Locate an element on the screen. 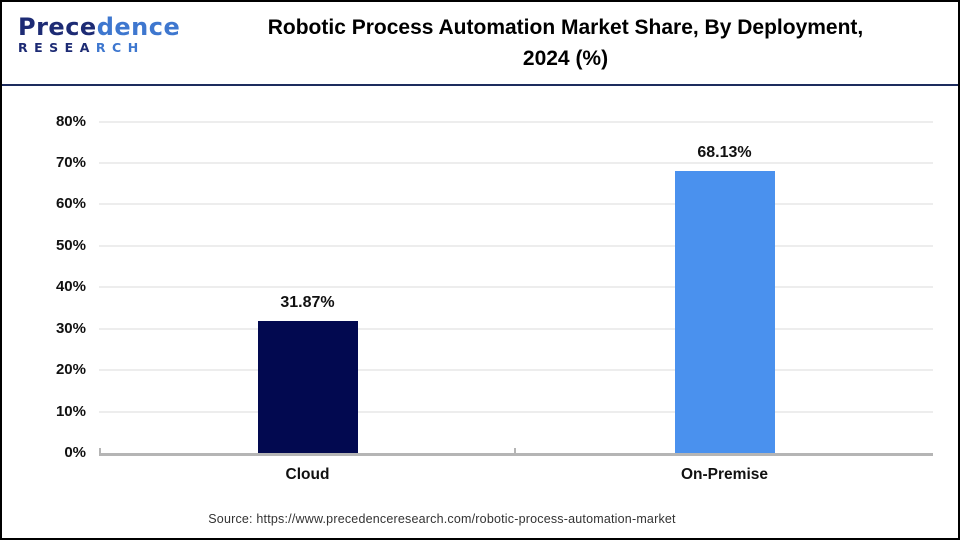 The image size is (960, 540). chart-title-line2: 2024 (%) is located at coordinates (565, 58).